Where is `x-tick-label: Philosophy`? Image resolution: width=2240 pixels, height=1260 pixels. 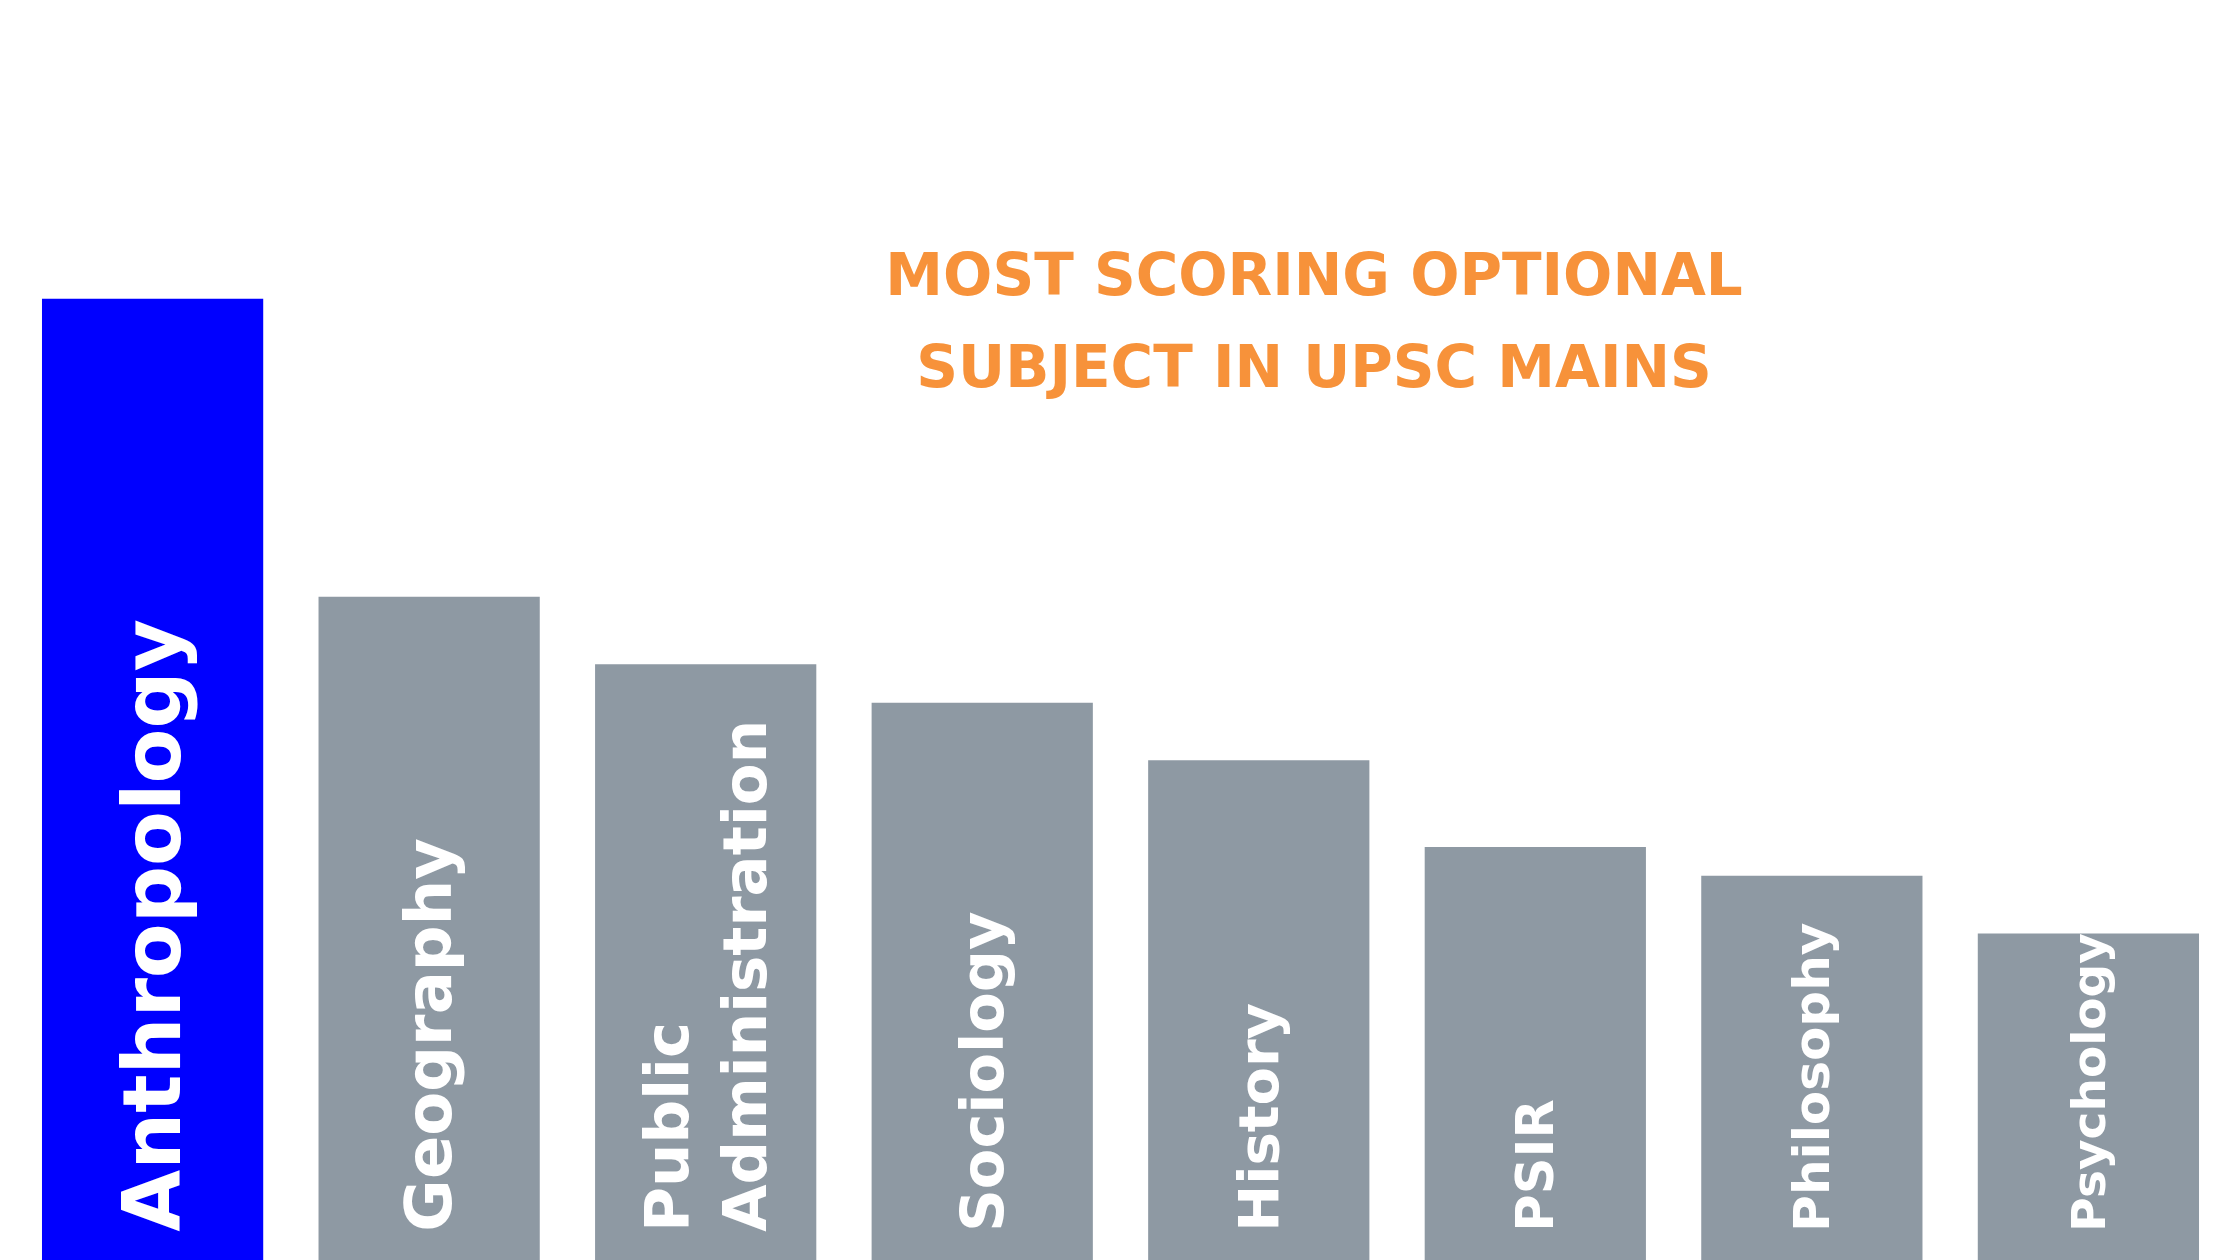
x-tick-label: Philosophy is located at coordinates (1811, 1077).